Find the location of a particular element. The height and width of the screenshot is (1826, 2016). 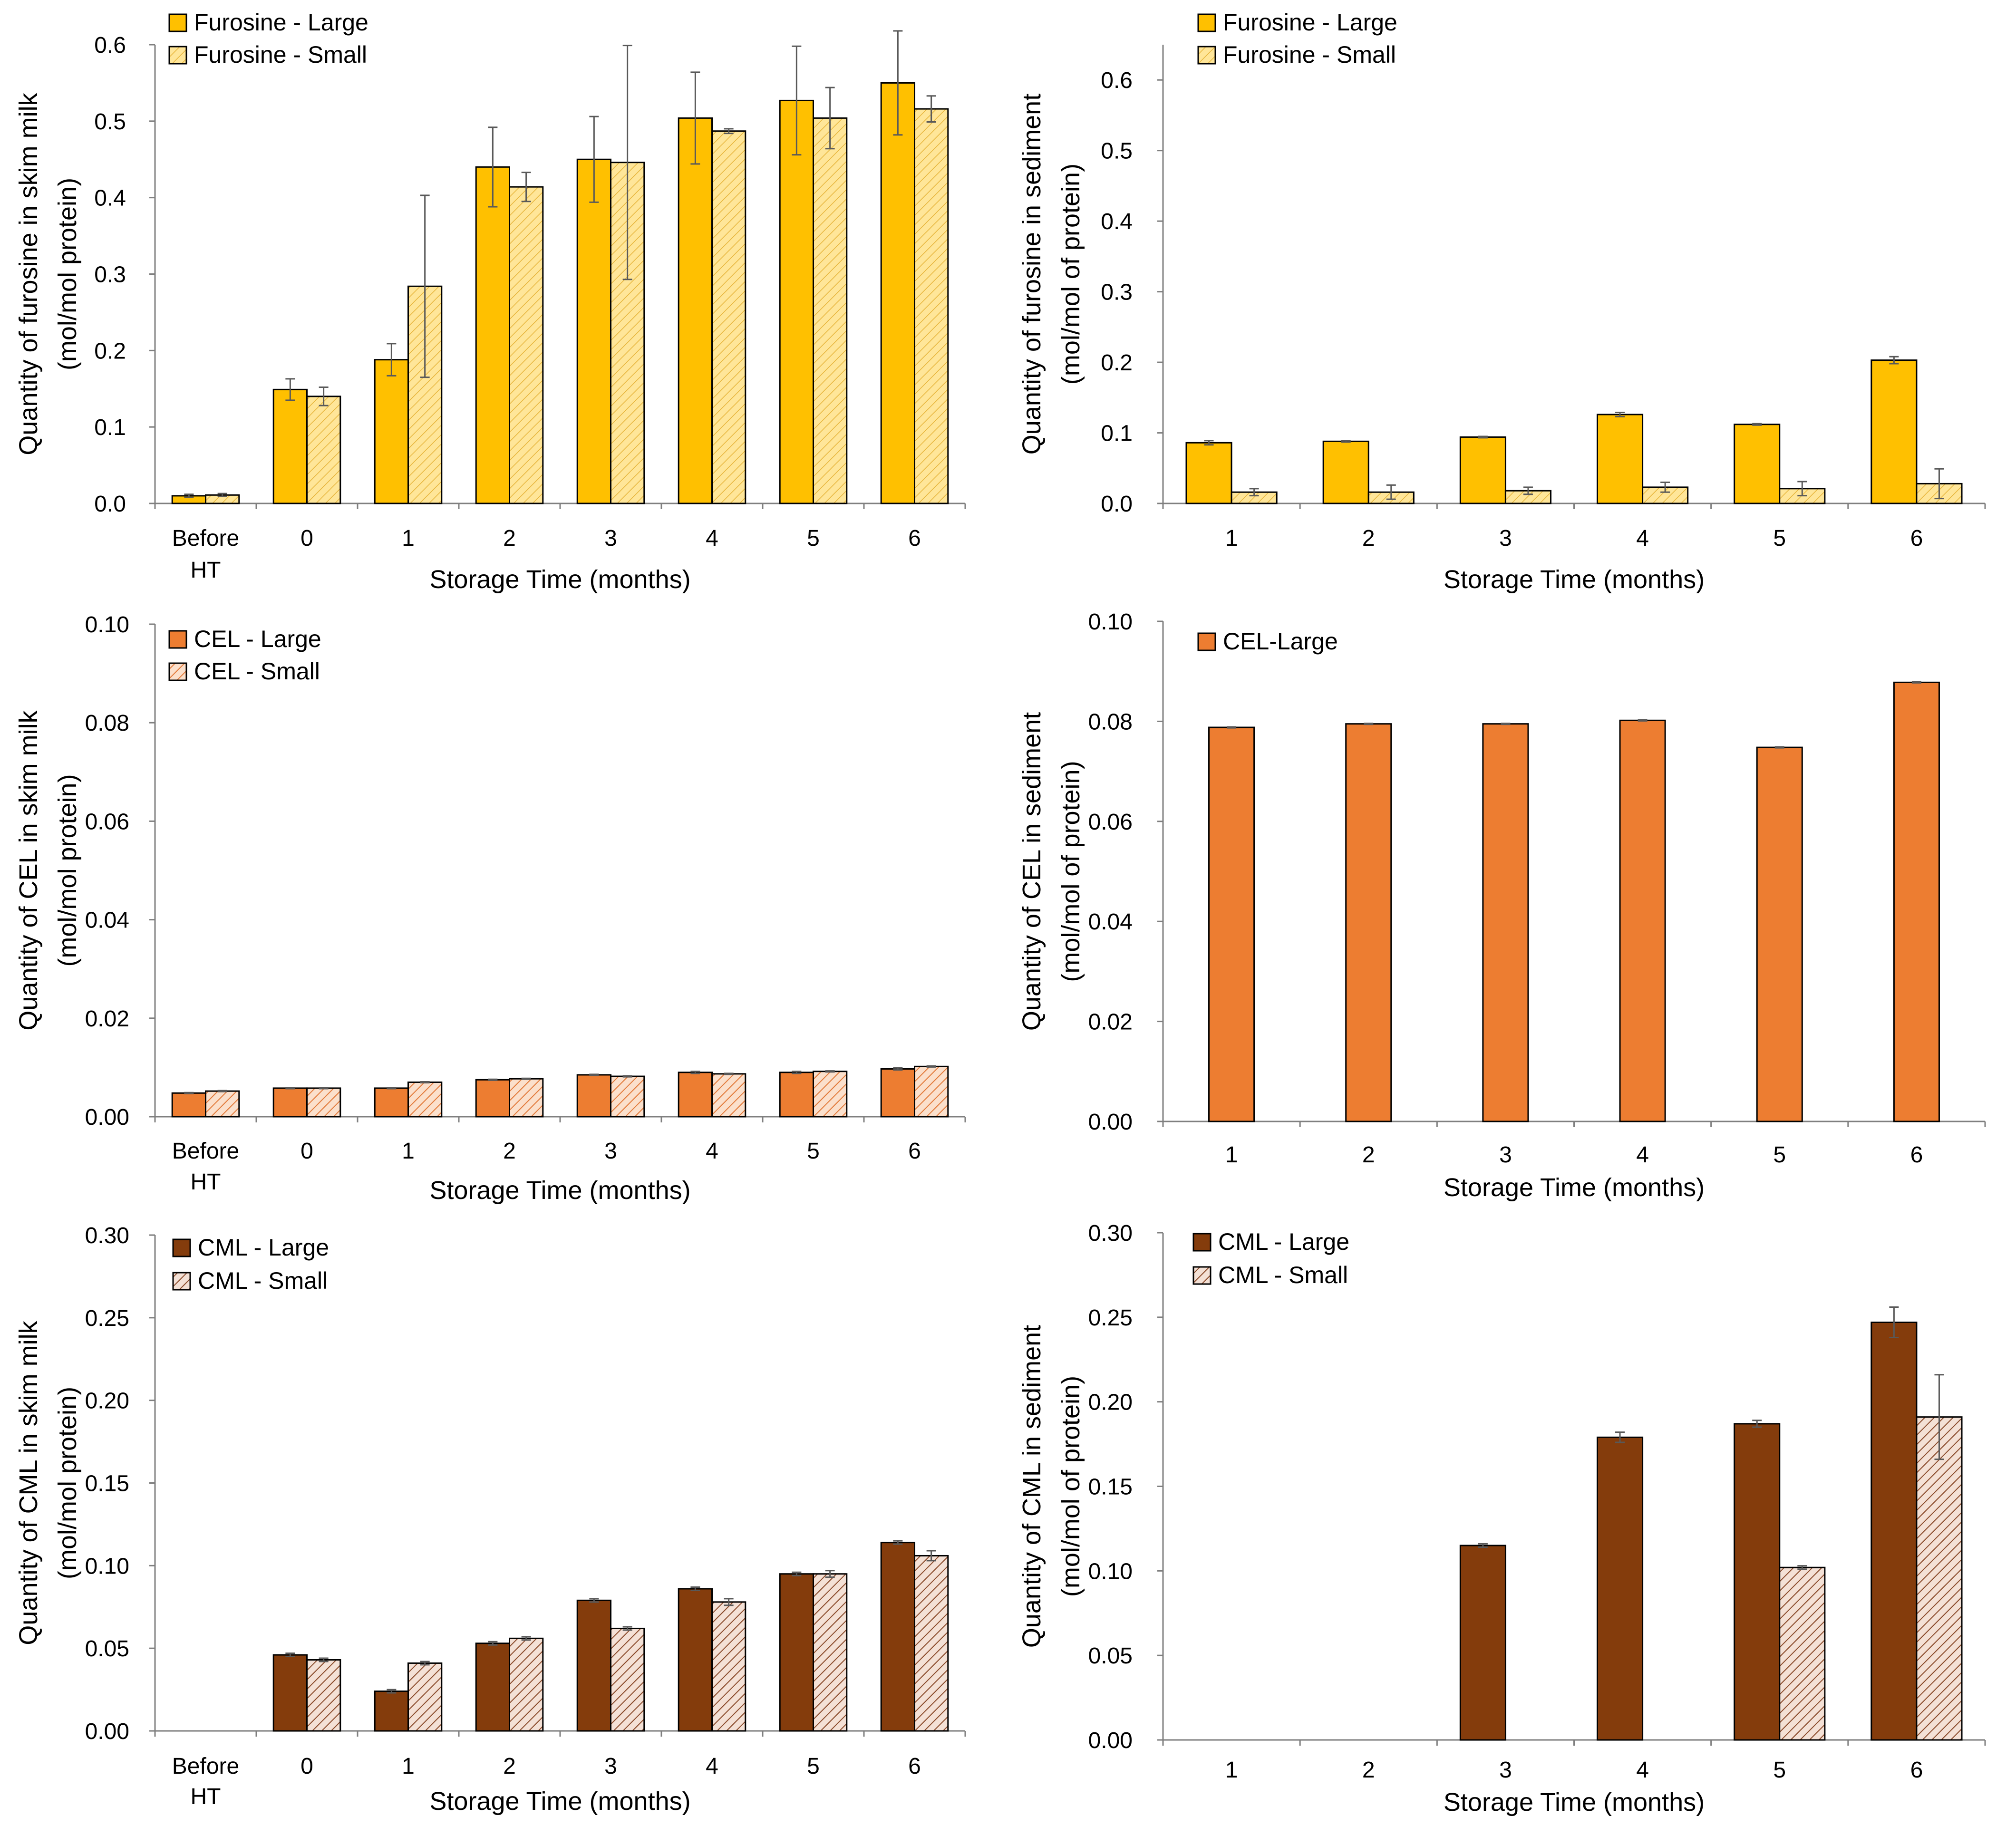

y-tick-label: 0.5 is located at coordinates (110, 122).